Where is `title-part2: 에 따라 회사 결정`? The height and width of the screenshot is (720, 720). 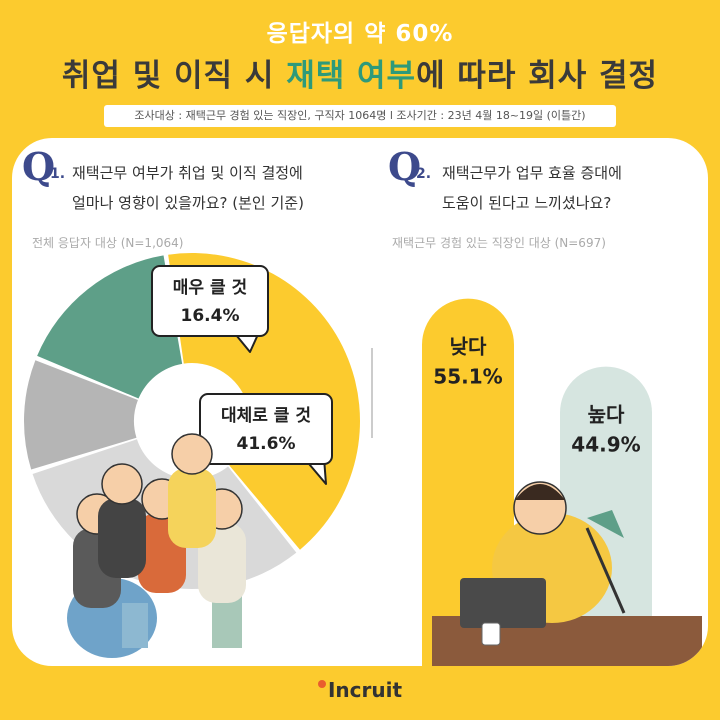 title-part2: 에 따라 회사 결정 is located at coordinates (537, 76).